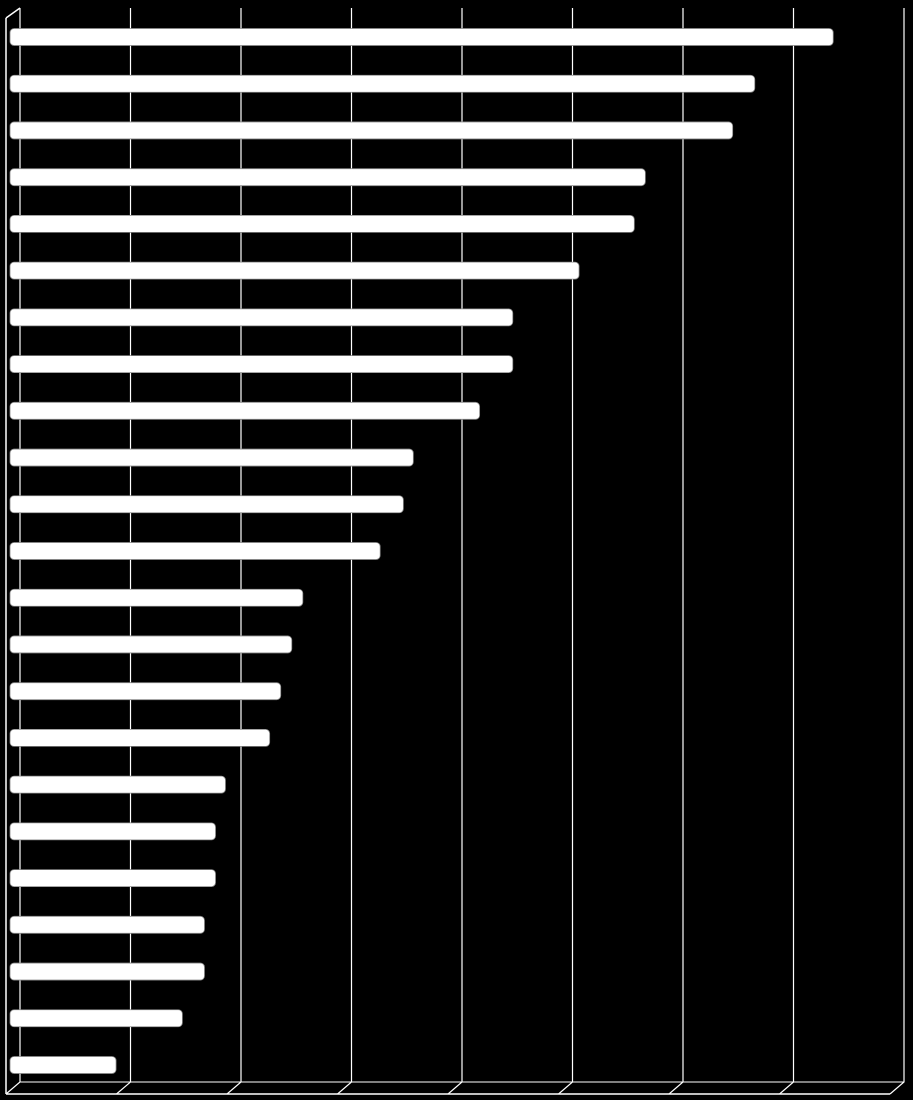 The image size is (913, 1100). Describe the element at coordinates (13, 13) in the screenshot. I see `corner-edge` at that location.